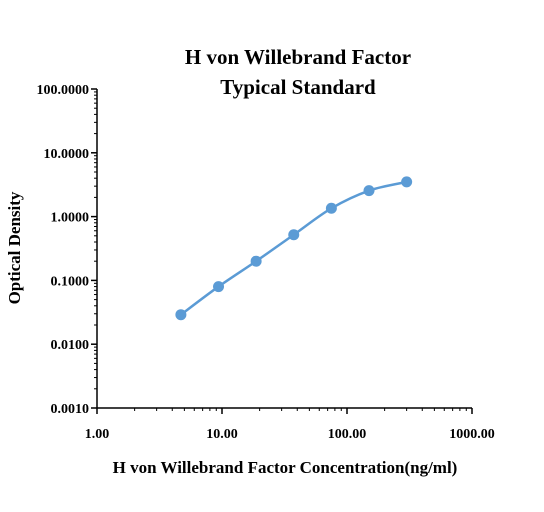 The height and width of the screenshot is (512, 544). I want to click on y-axis-title: Optical Density, so click(14, 247).